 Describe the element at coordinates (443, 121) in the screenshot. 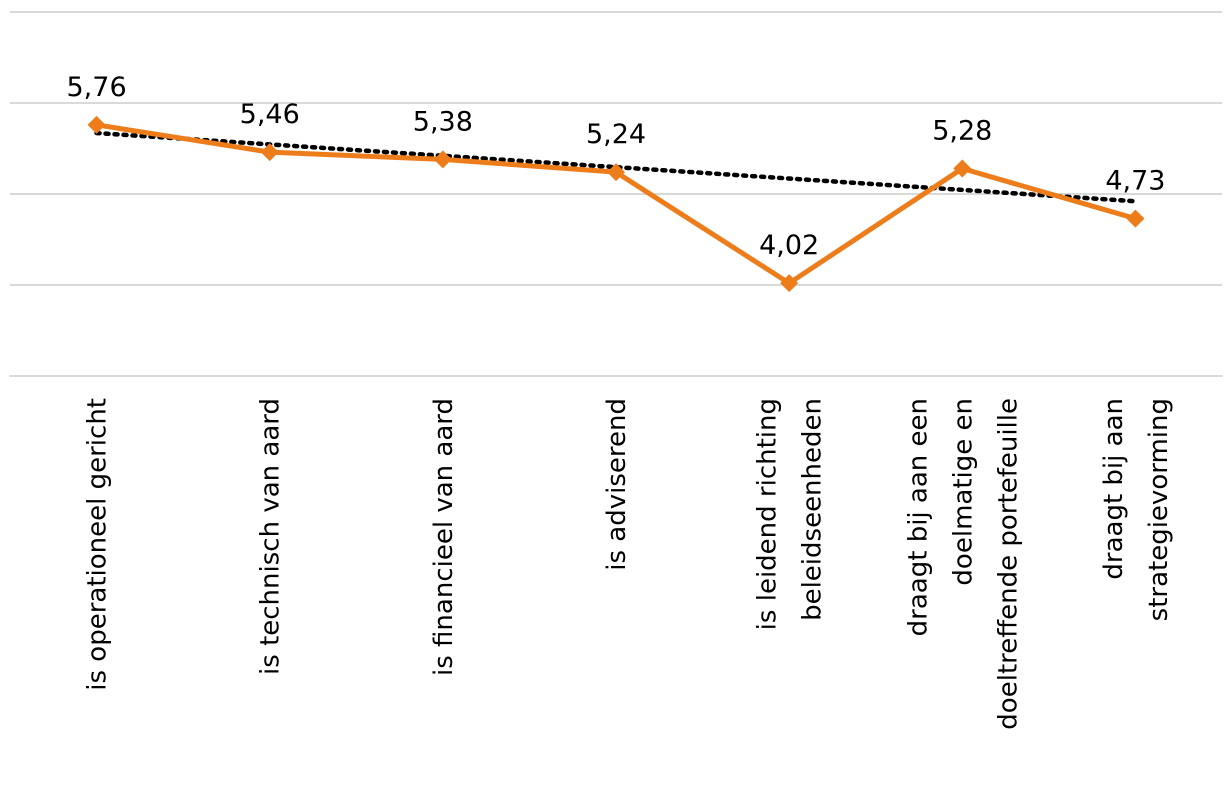

I see `data-label: 5,38` at that location.